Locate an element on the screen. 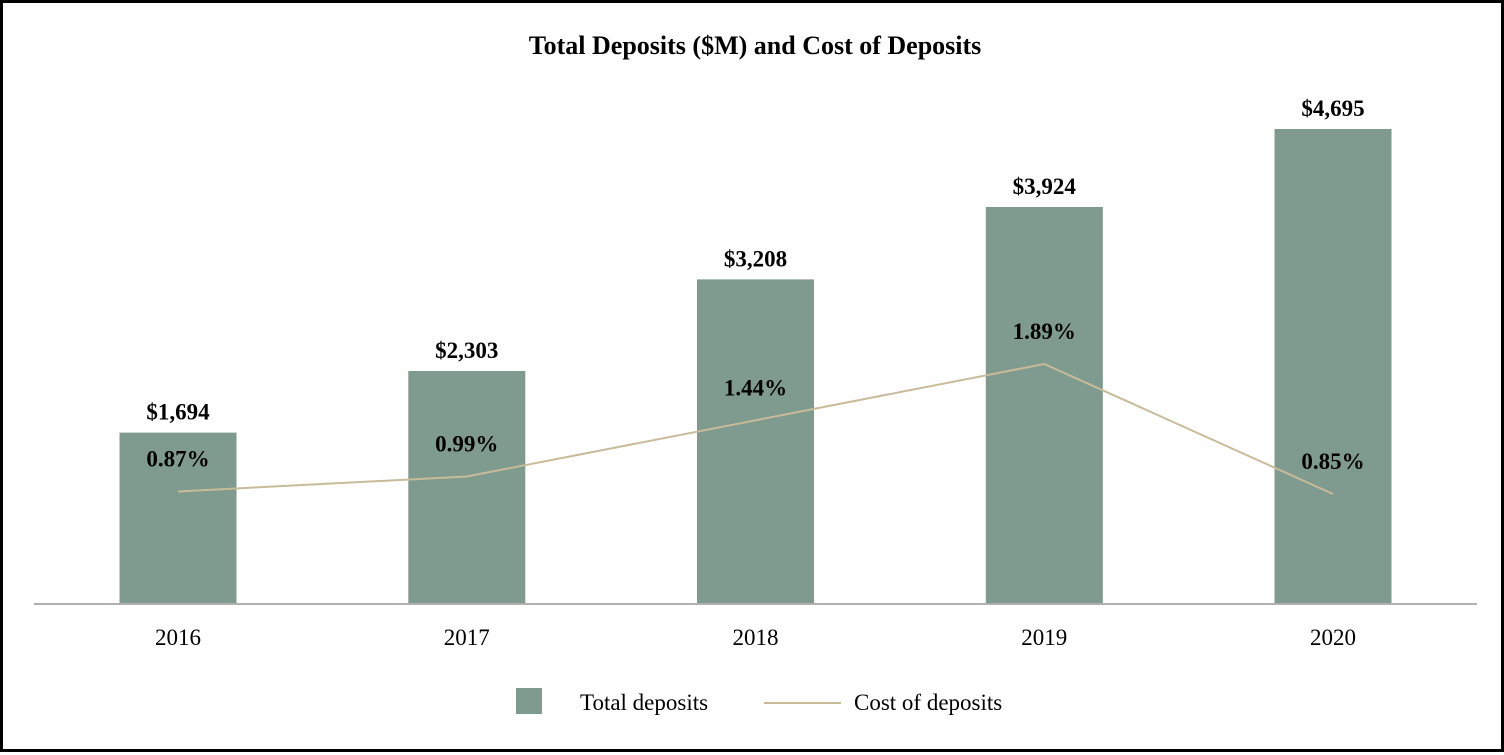 The image size is (1504, 755). x-tick-label-2017: 2017 is located at coordinates (467, 637).